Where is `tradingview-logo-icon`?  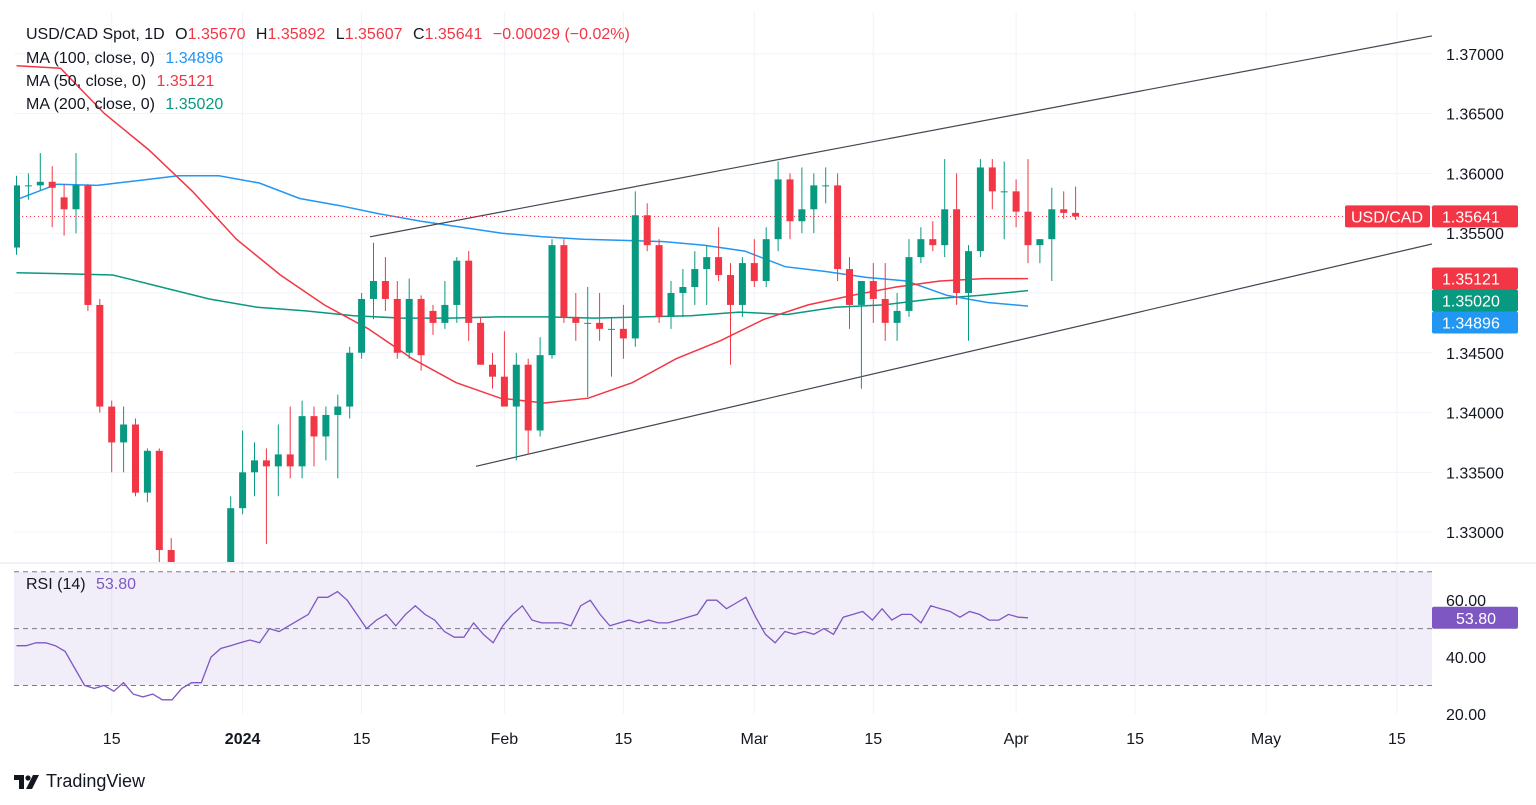
tradingview-logo-icon is located at coordinates (26, 781).